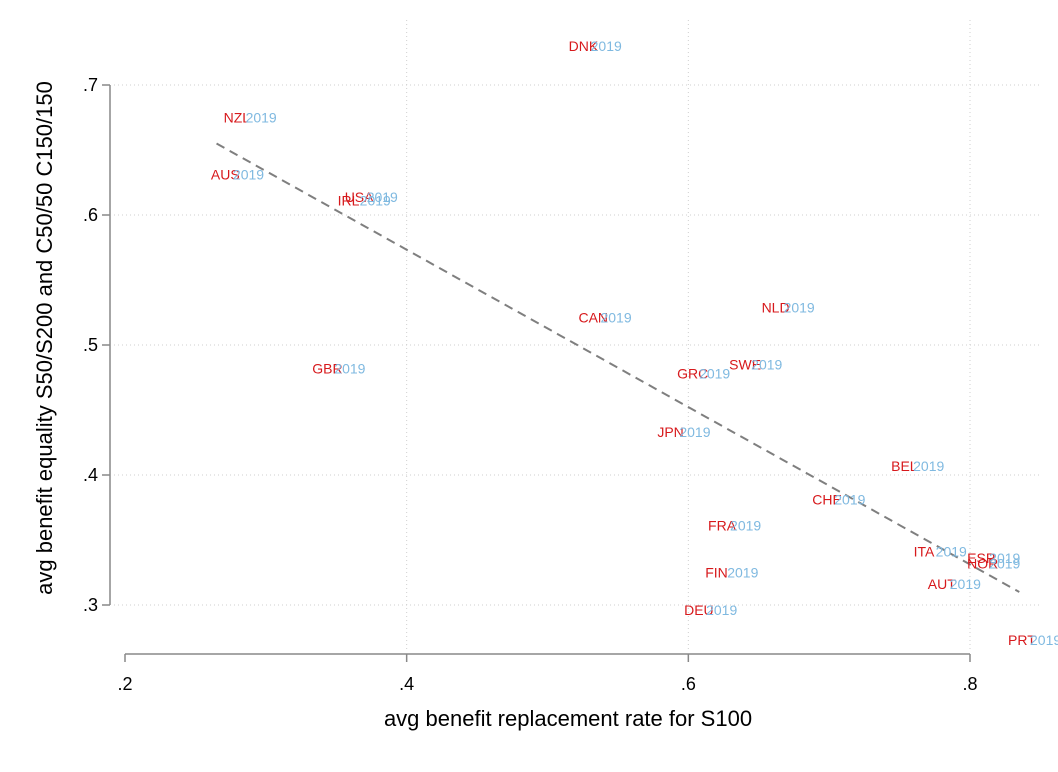 This screenshot has width=1058, height=772. I want to click on x-tick-label: .8, so click(969, 684).